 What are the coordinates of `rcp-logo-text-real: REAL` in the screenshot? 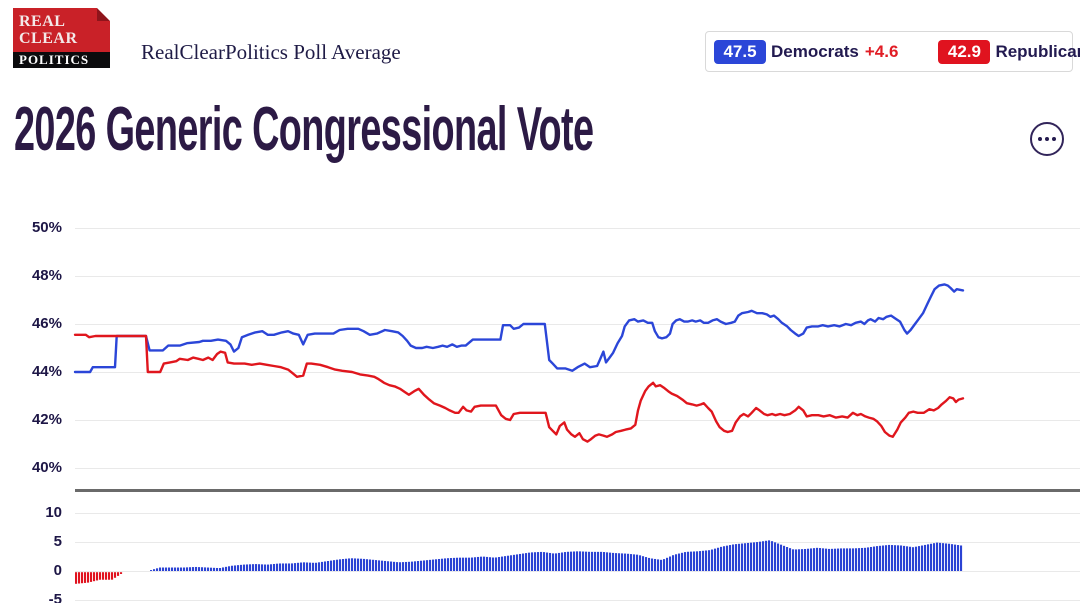 It's located at (42, 21).